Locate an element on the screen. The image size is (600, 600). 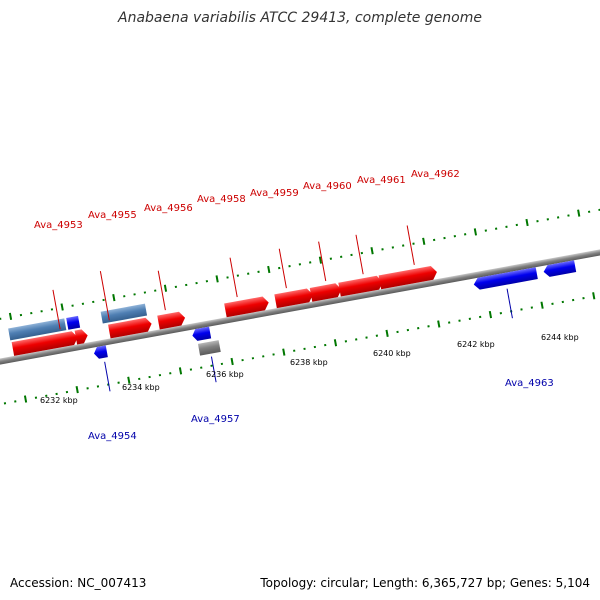
kbp-label: 6238 kbp is located at coordinates (309, 362).